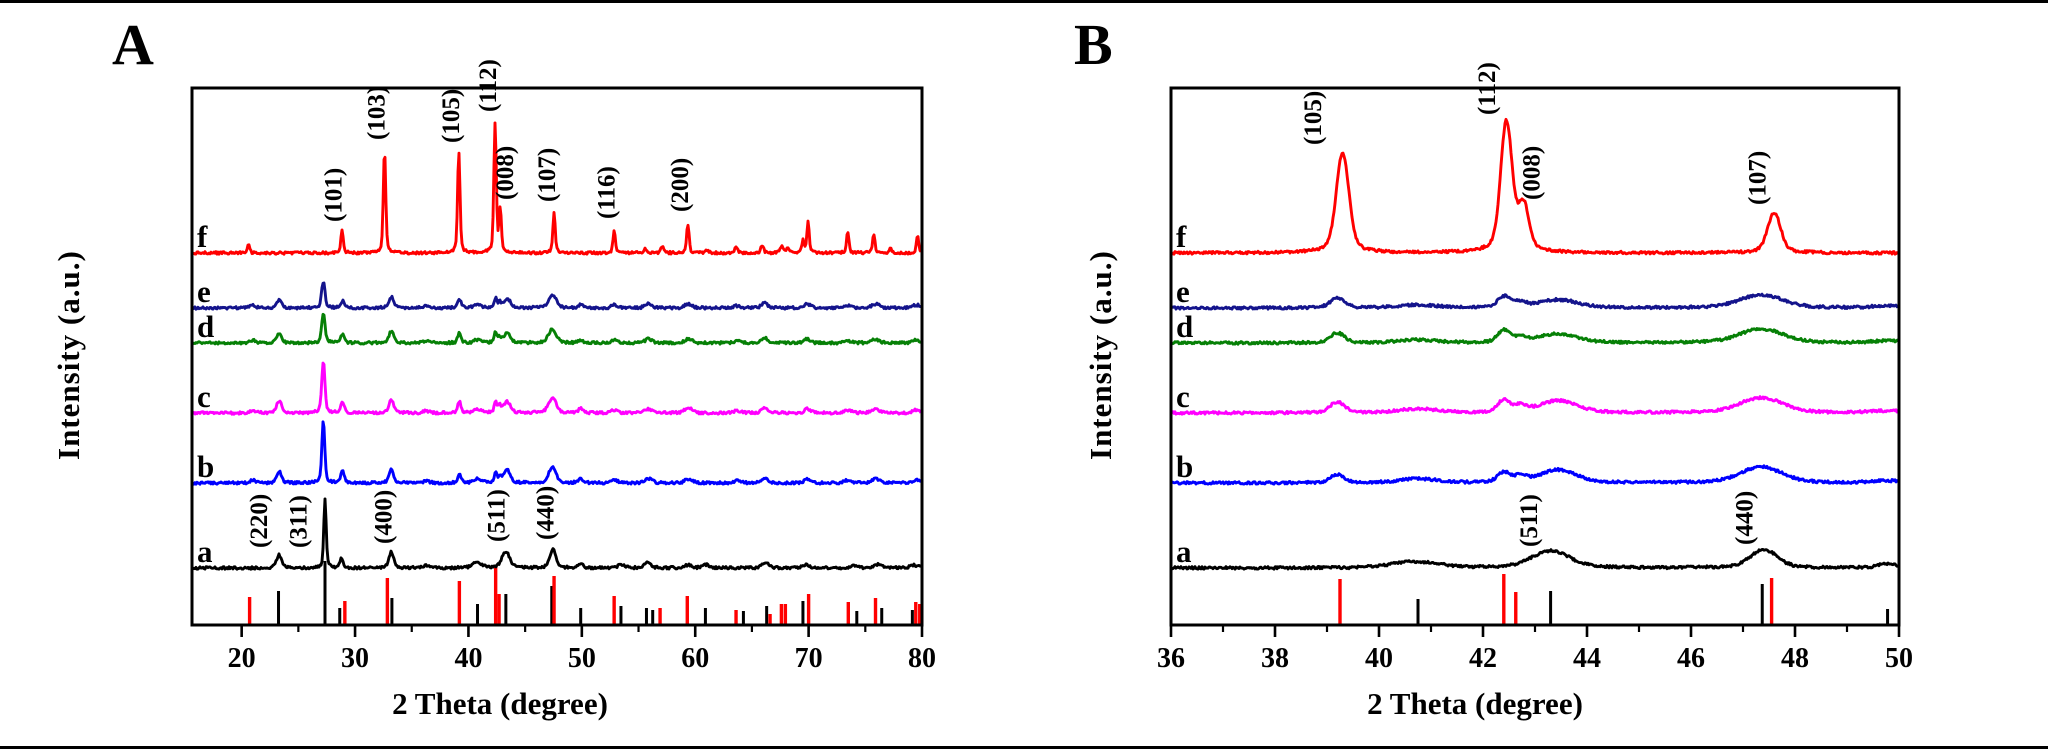  What do you see at coordinates (1024, 1) in the screenshot?
I see `top-border-line` at bounding box center [1024, 1].